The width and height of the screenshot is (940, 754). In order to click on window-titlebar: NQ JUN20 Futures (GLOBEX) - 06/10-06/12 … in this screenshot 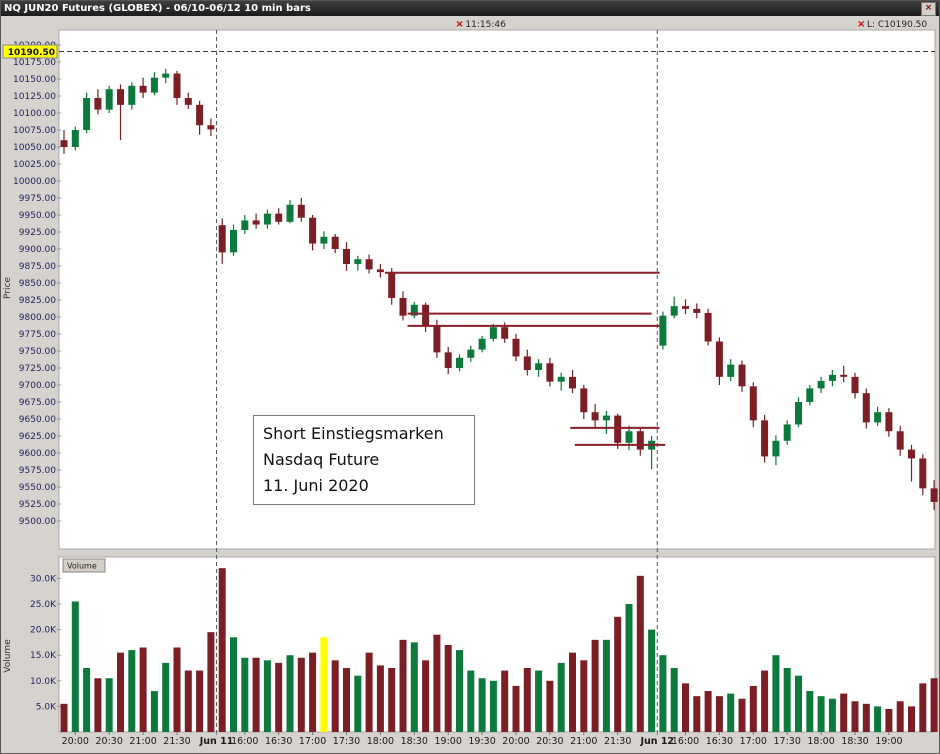, I will do `click(470, 8)`.